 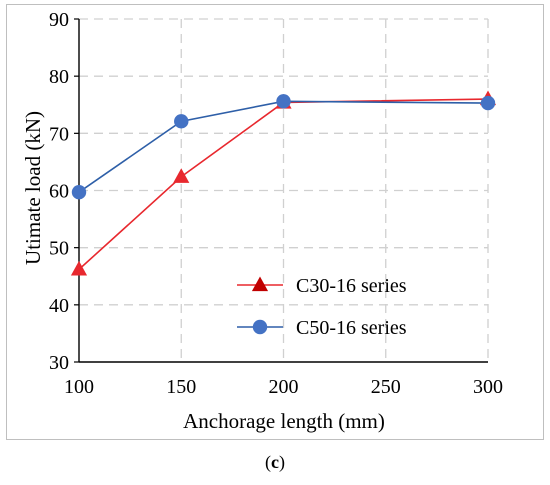 I want to click on y-axis-label: Utimate load (kN), so click(x=33, y=188).